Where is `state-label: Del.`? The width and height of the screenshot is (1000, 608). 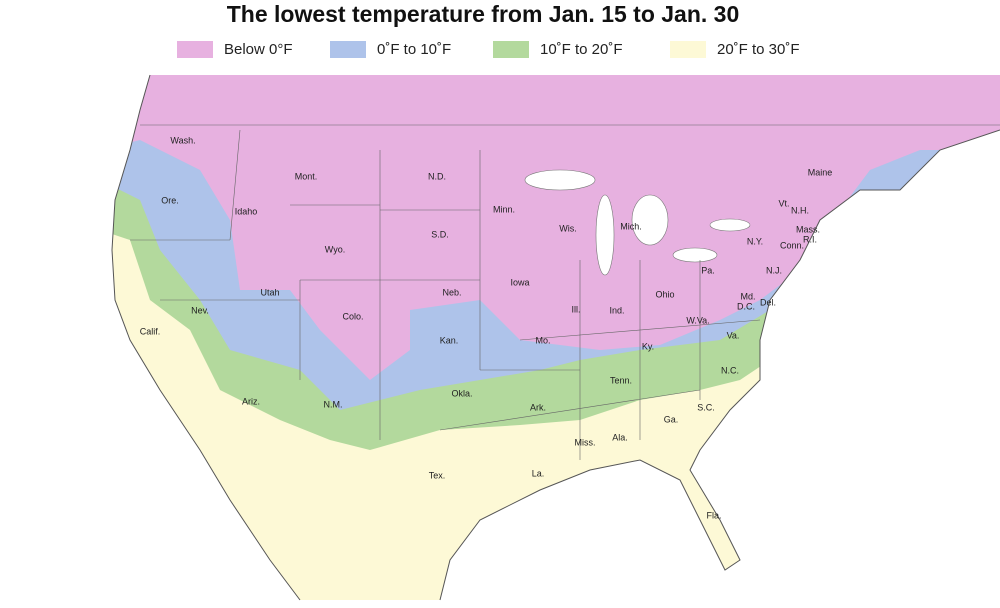
state-label: Del. is located at coordinates (768, 302).